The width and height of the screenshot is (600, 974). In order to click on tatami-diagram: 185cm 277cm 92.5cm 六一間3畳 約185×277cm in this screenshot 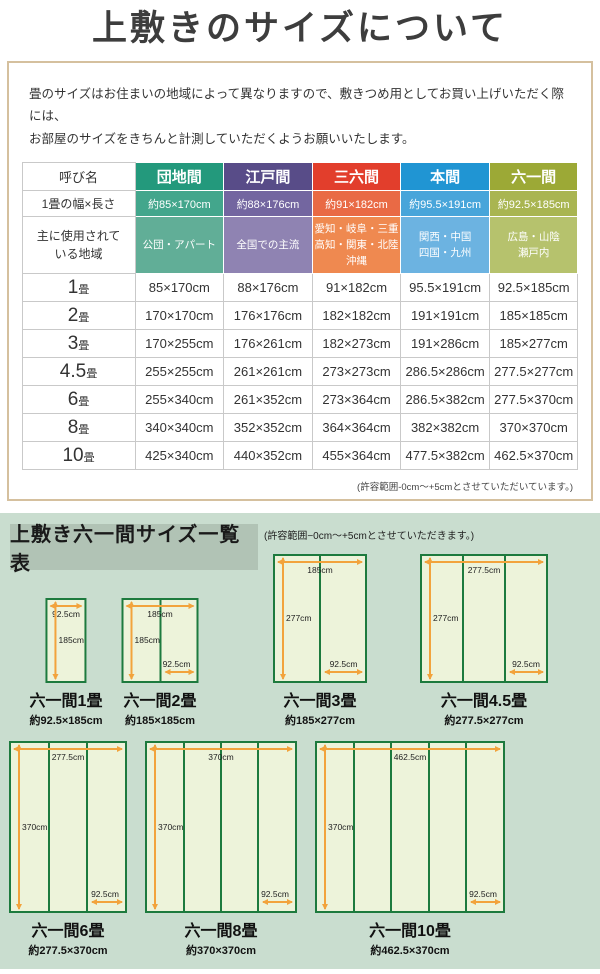, I will do `click(320, 640)`.